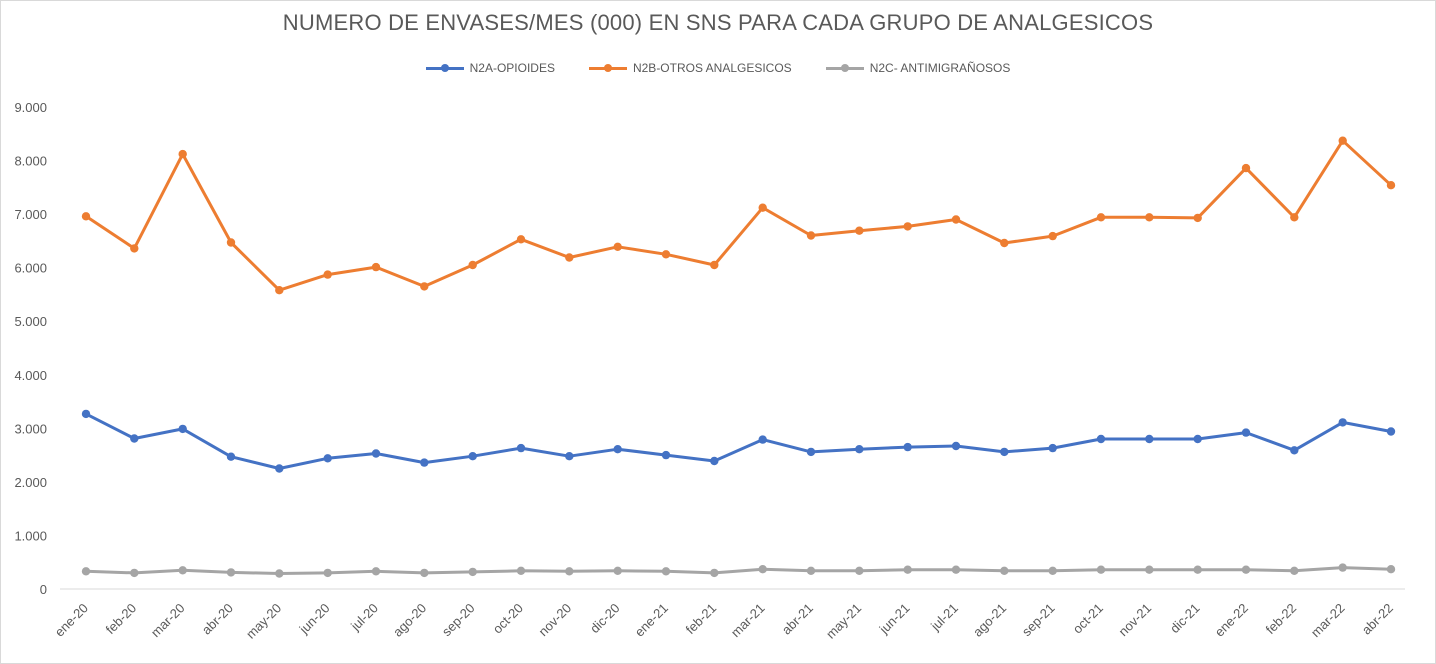 The image size is (1436, 664). I want to click on x-tick-label: feb-20, so click(121, 618).